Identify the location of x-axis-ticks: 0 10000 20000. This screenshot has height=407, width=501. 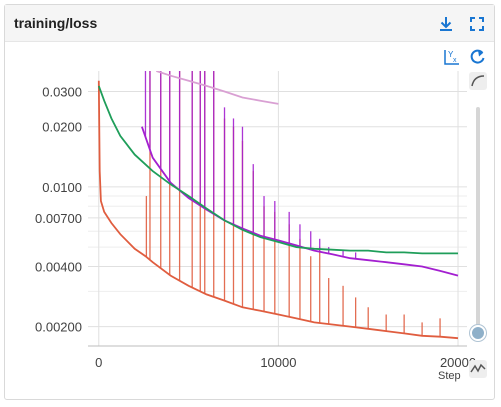
(285, 362).